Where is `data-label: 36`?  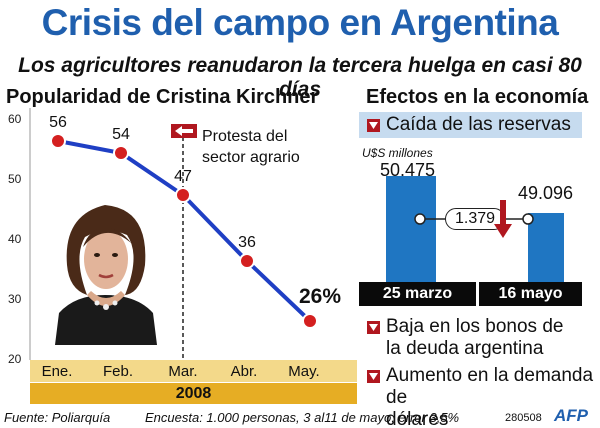
data-label: 36 is located at coordinates (247, 242).